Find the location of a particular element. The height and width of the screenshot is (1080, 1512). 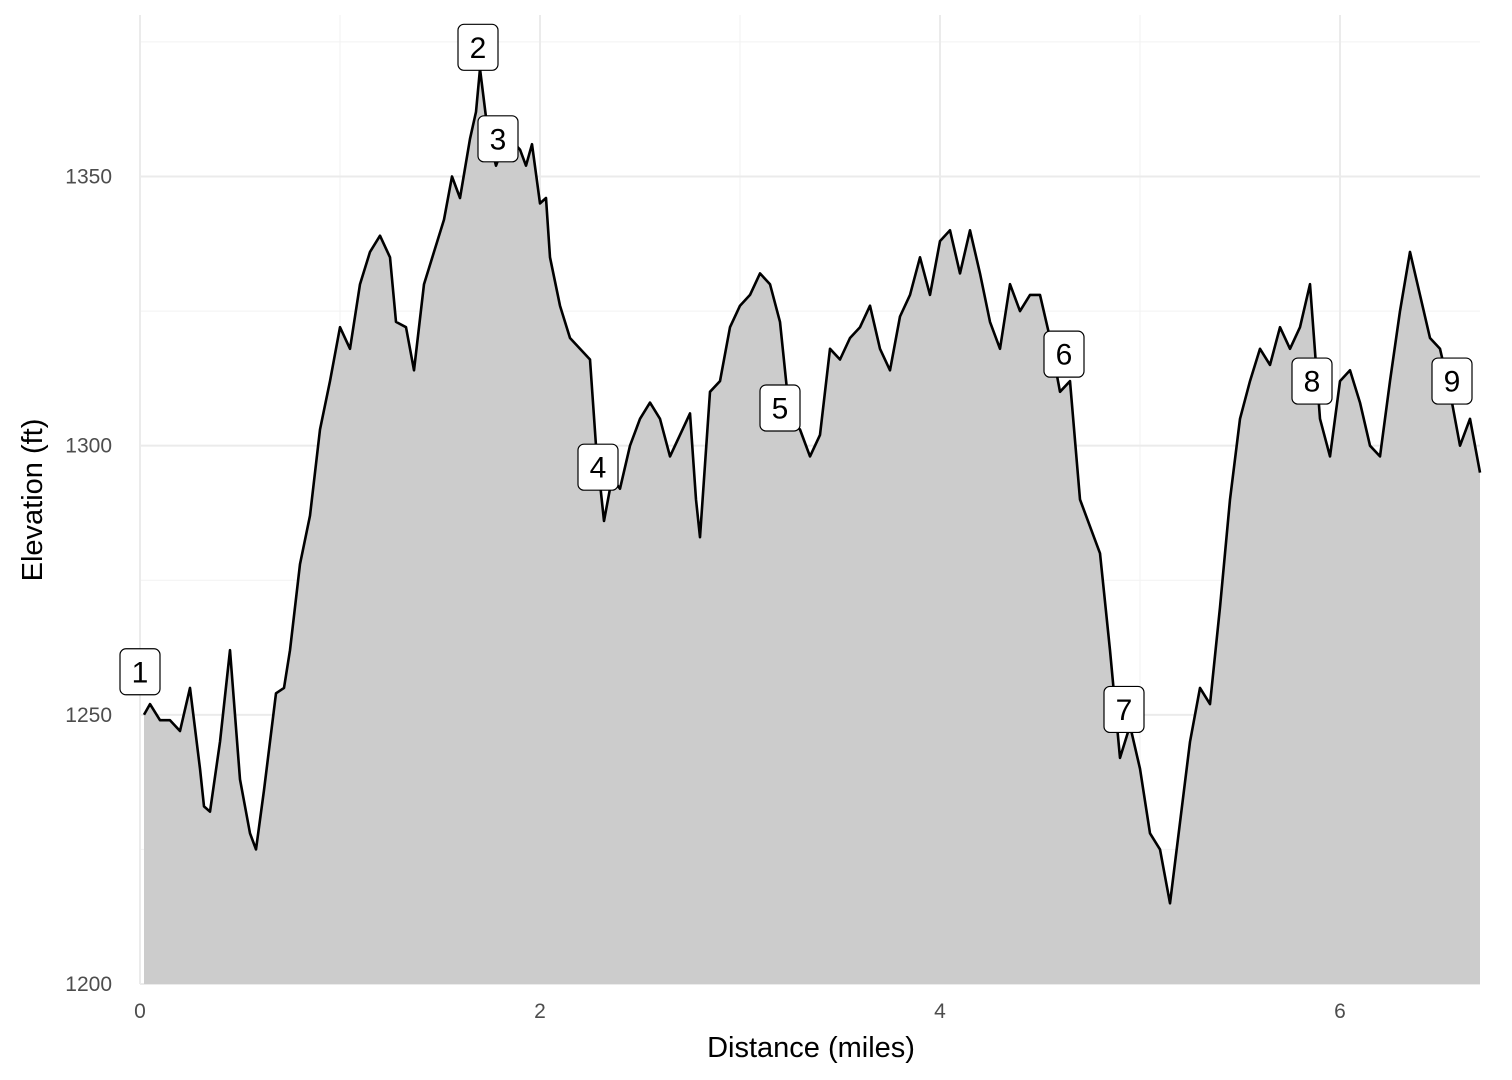

x-tick-label: 6 is located at coordinates (1340, 1011).